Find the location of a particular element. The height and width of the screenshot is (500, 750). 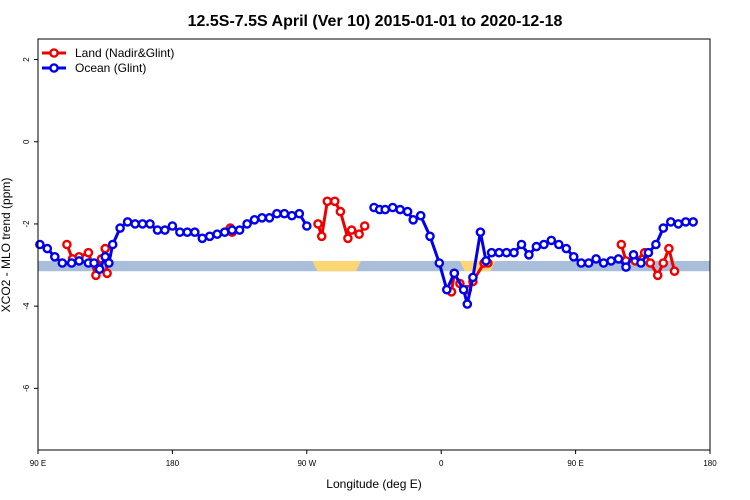

y-tick-label: 0 is located at coordinates (26, 141).